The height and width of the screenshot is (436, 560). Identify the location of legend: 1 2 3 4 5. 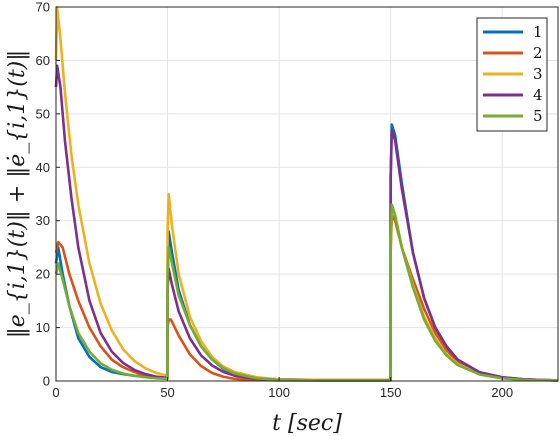
(512, 74).